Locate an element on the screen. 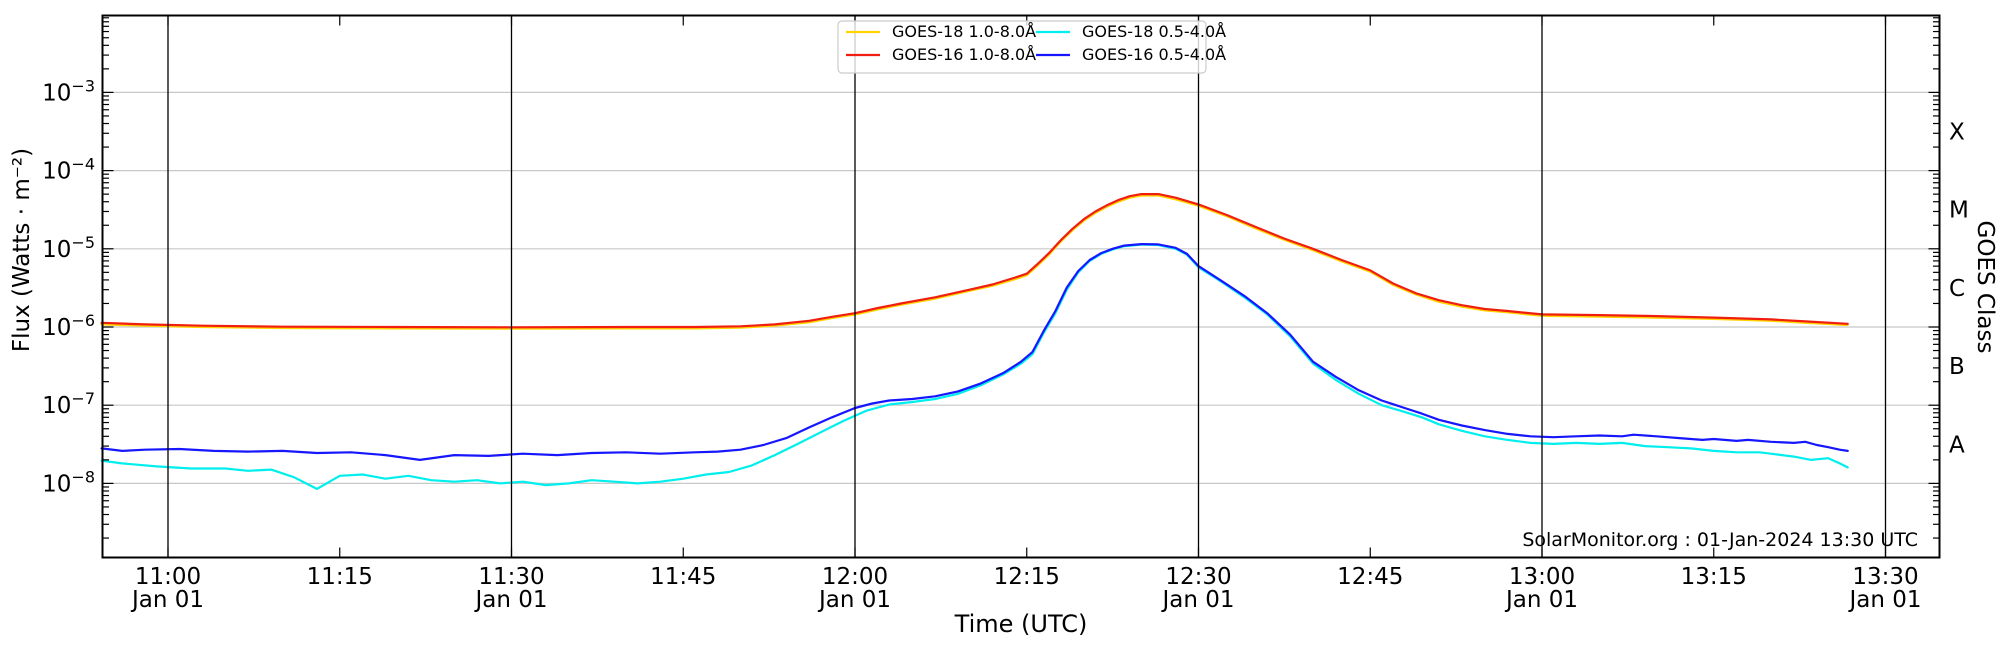 The width and height of the screenshot is (2000, 650). svg-text: 10⁻⁵ is located at coordinates (68, 248).